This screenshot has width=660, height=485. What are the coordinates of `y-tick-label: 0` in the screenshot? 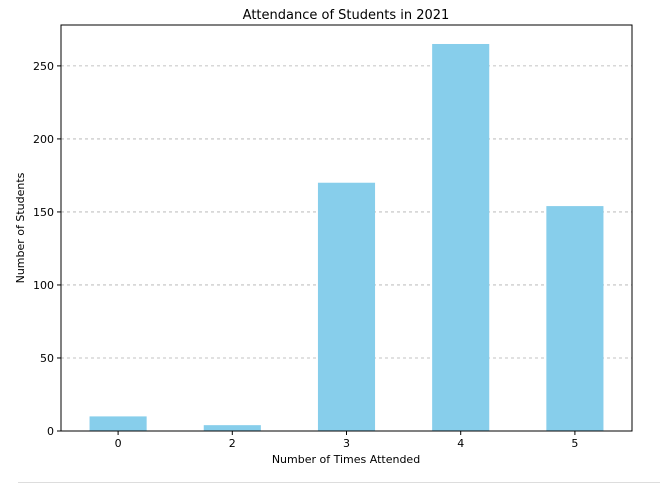 It's located at (50, 431).